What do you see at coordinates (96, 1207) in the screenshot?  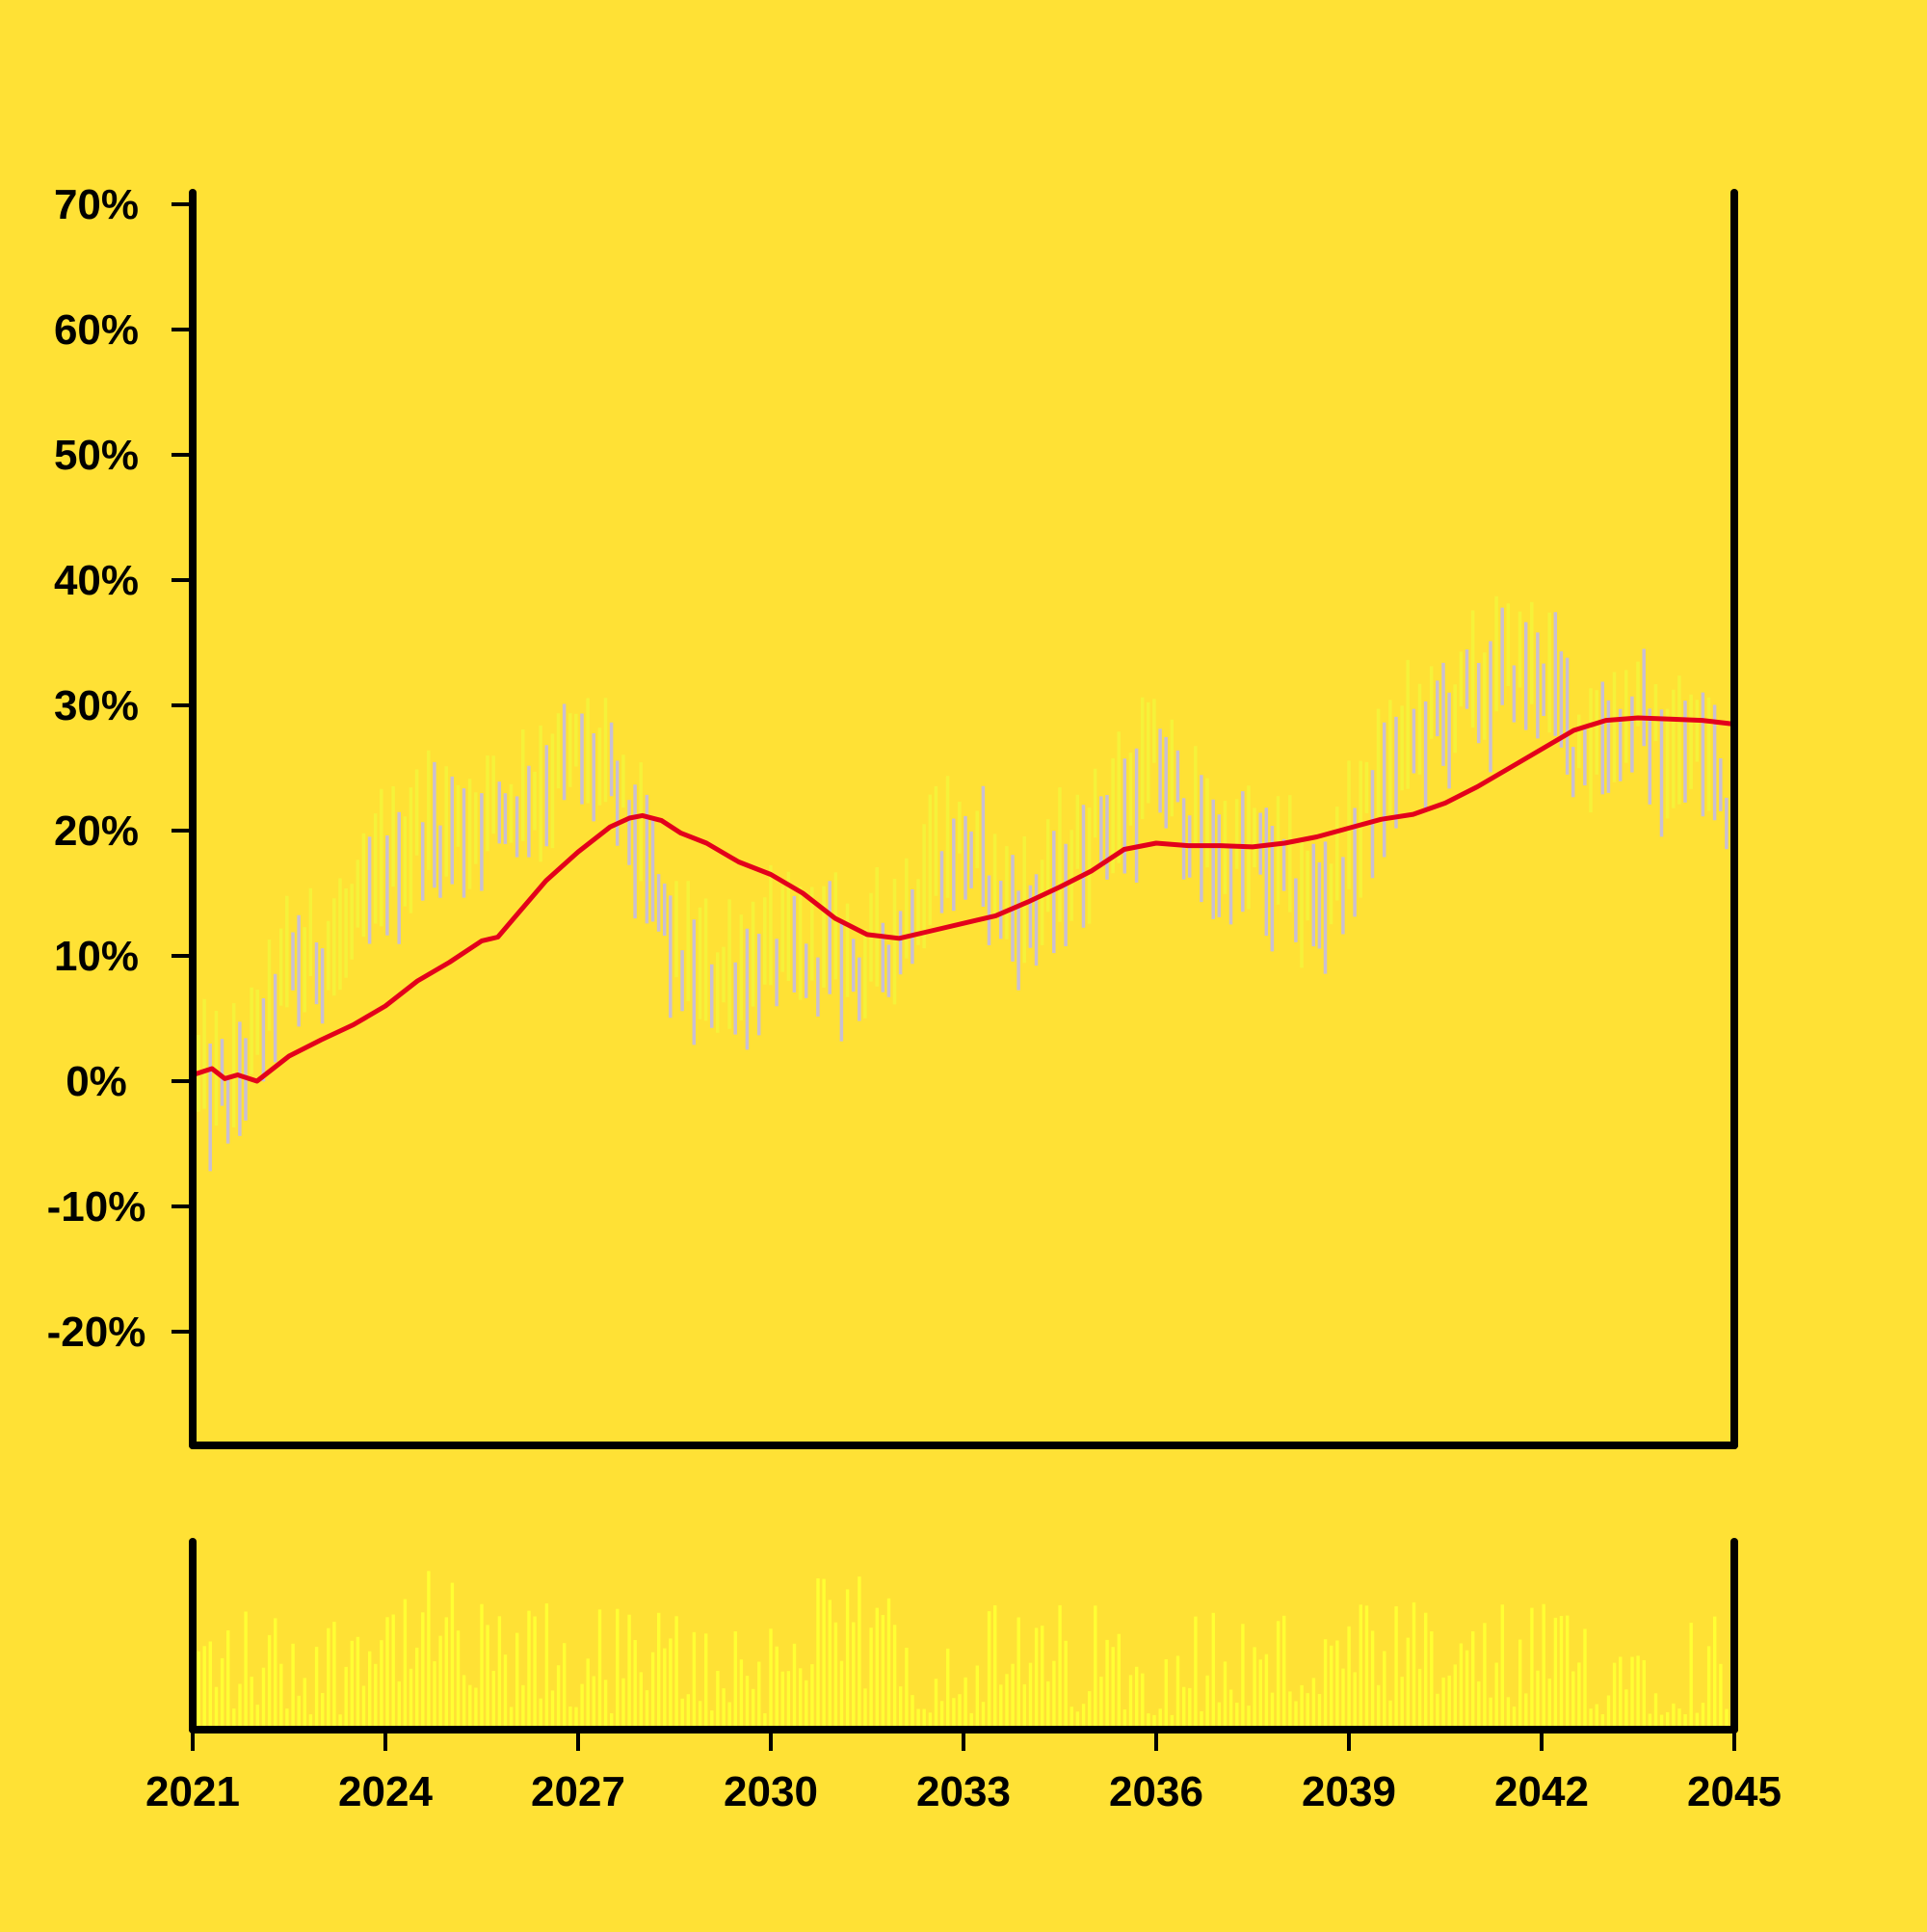 I see `y-tick-label: -10%` at bounding box center [96, 1207].